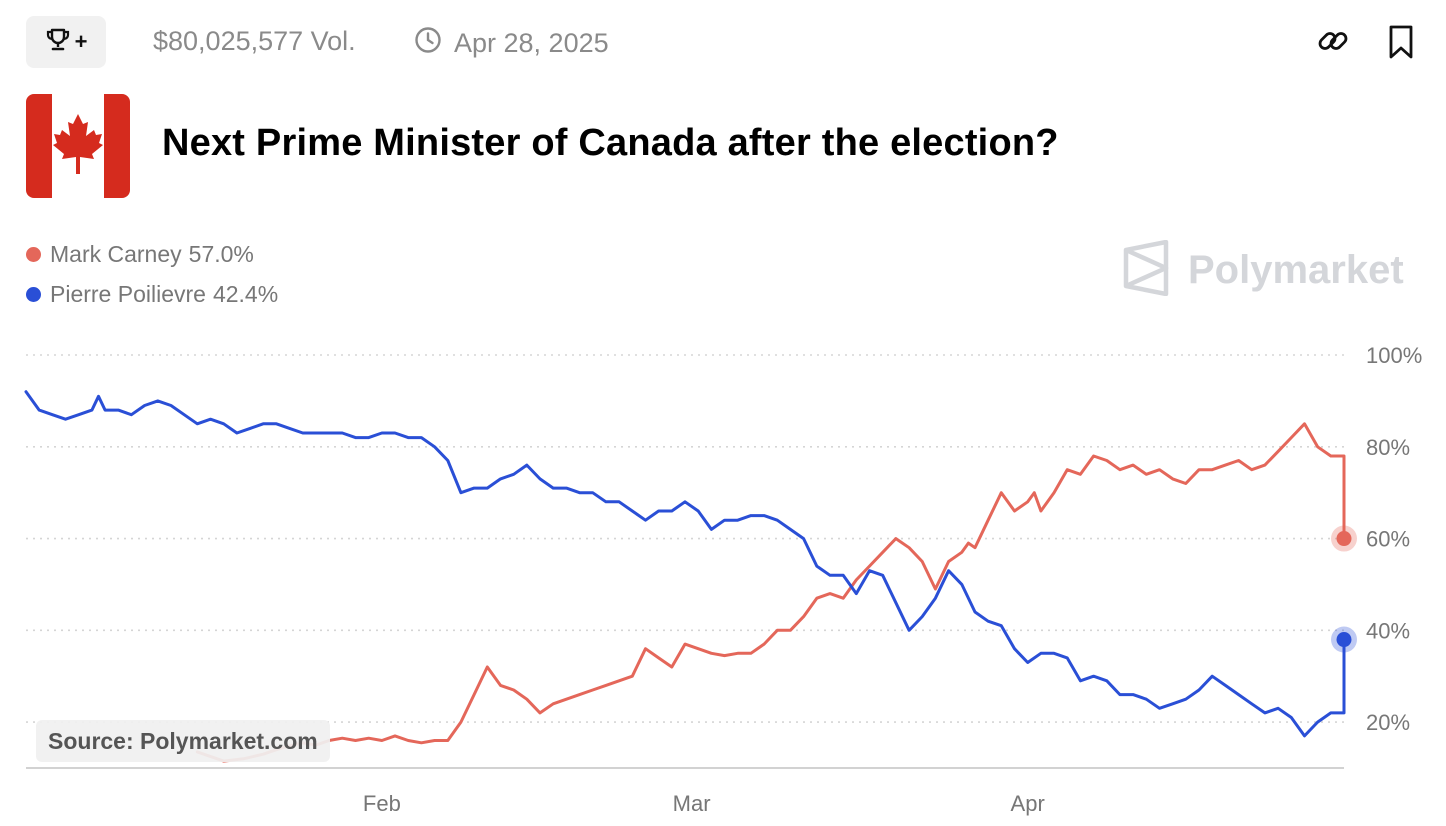  I want to click on y-tick-label-80: 80%, so click(1388, 447).